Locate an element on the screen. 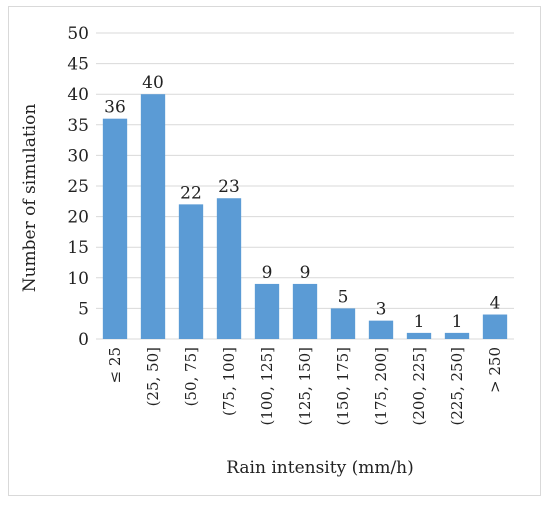 The image size is (550, 505). y-axis-title: Number of simulation is located at coordinates (30, 198).